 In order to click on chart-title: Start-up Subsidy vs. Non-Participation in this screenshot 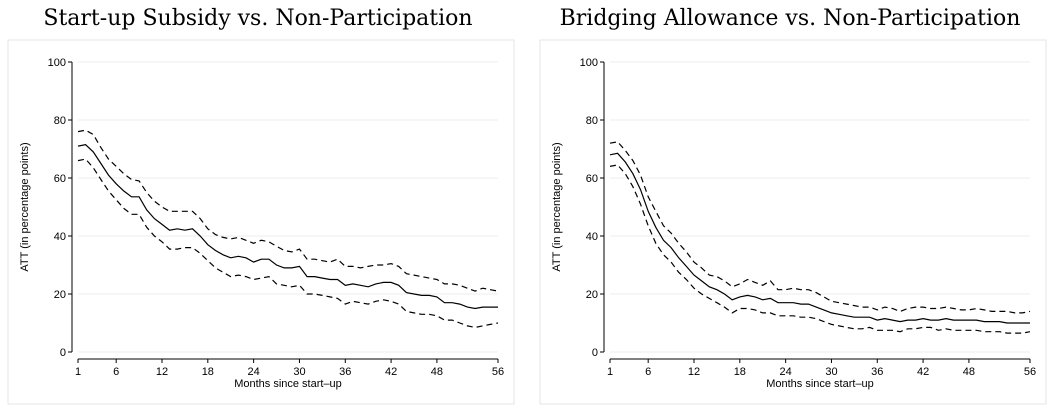, I will do `click(258, 18)`.